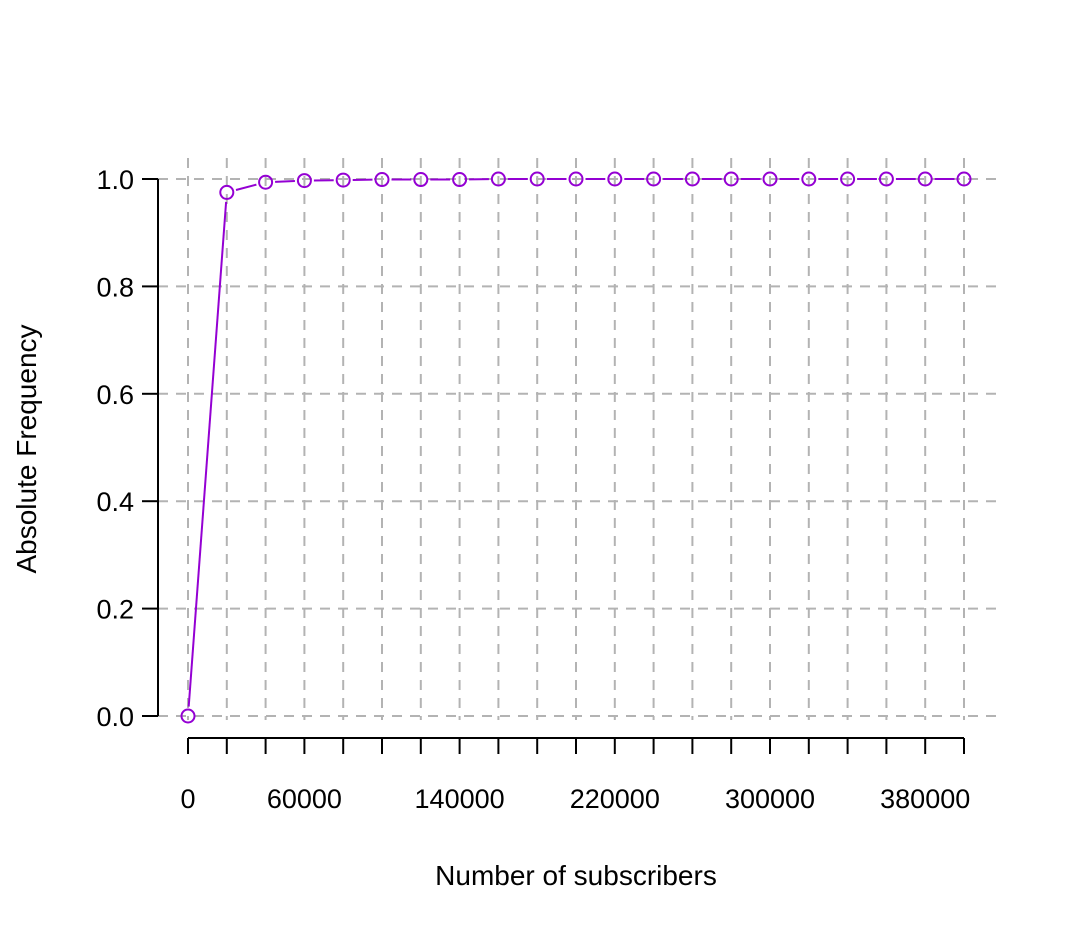 The image size is (1076, 934). What do you see at coordinates (115, 717) in the screenshot?
I see `y-tick-label: 0.0` at bounding box center [115, 717].